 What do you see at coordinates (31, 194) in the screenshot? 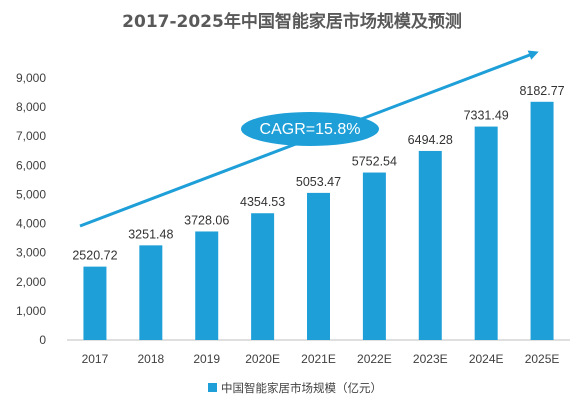
I see `y-tick-label: 5,000` at bounding box center [31, 194].